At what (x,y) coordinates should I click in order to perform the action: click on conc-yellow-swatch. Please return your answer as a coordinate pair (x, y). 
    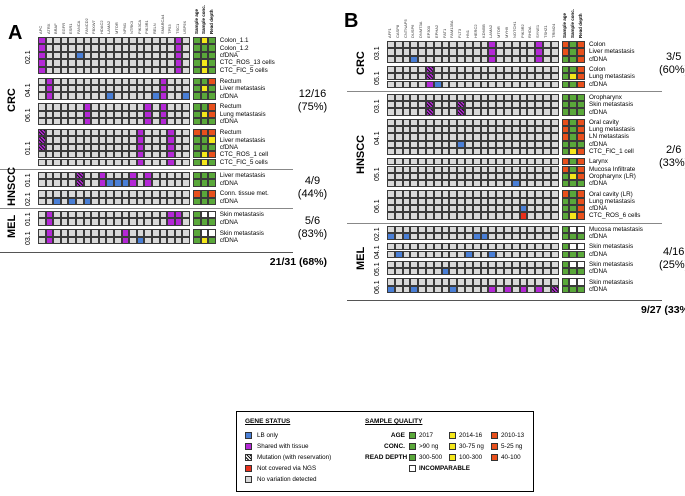
    Looking at the image, I should click on (452, 446).